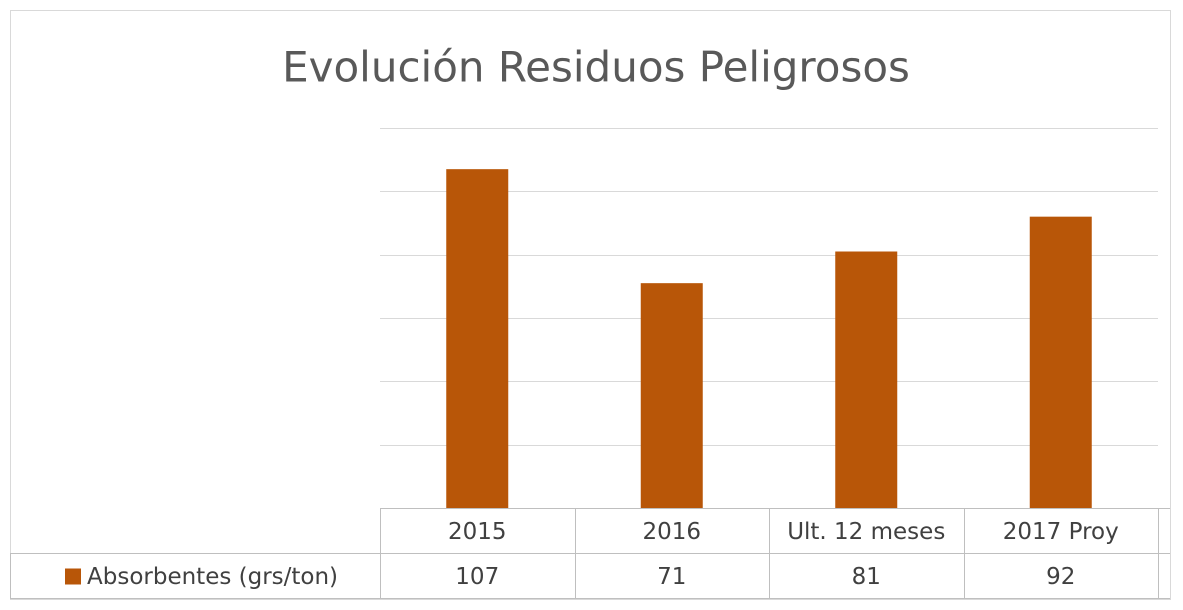 This screenshot has height=610, width=1183. I want to click on legend-swatch, so click(73, 576).